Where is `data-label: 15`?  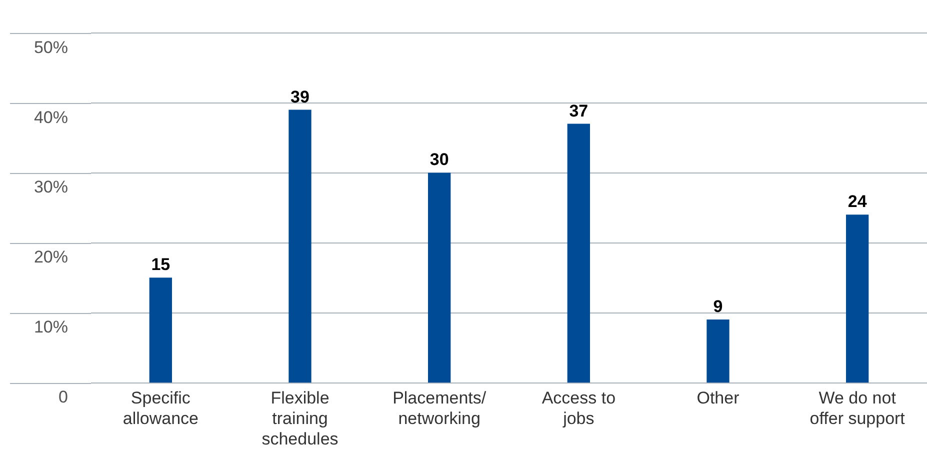 data-label: 15 is located at coordinates (160, 264).